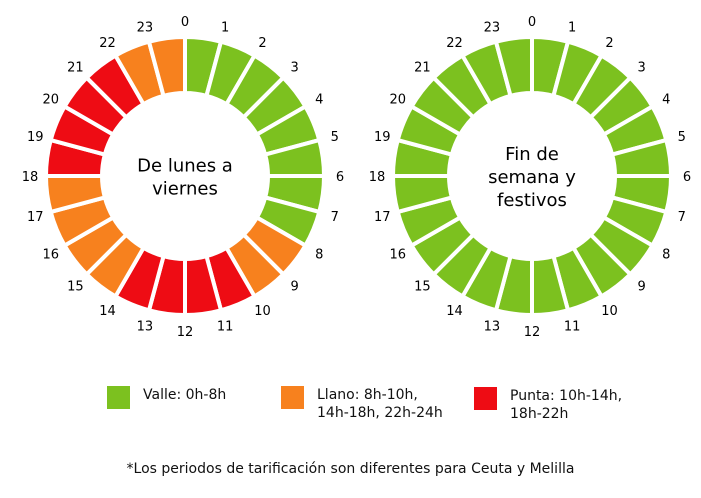 This screenshot has width=701, height=498. I want to click on legend-valle: Valle: 0h-8h, so click(166, 397).